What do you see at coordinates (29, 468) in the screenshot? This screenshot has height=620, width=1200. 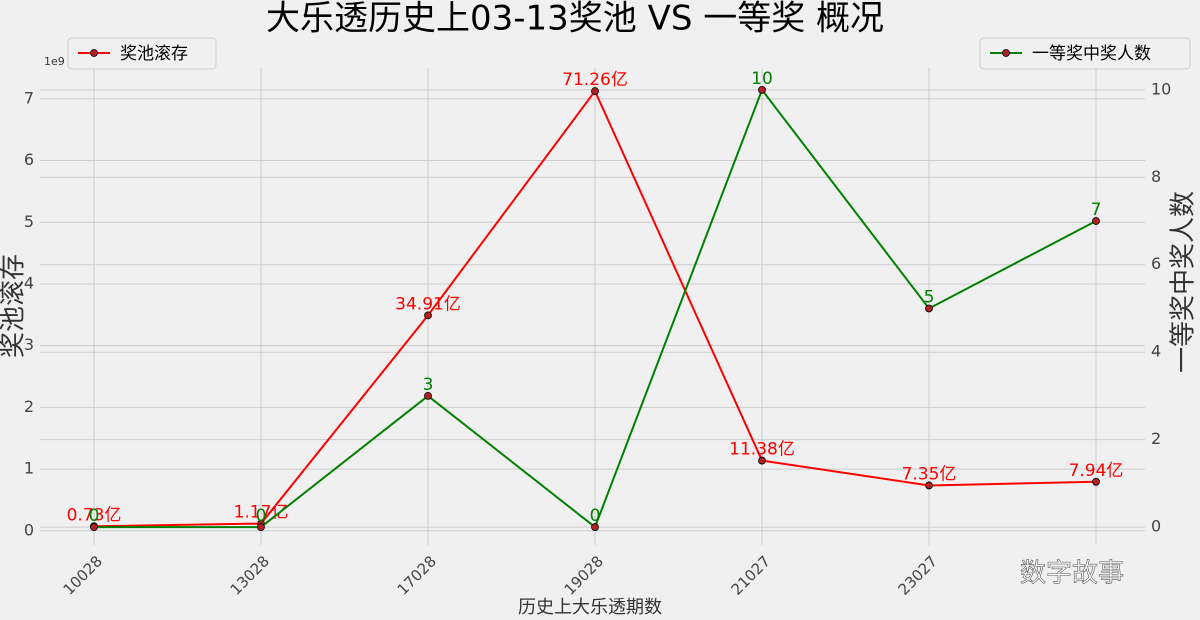 I see `y-tick-label: 1` at bounding box center [29, 468].